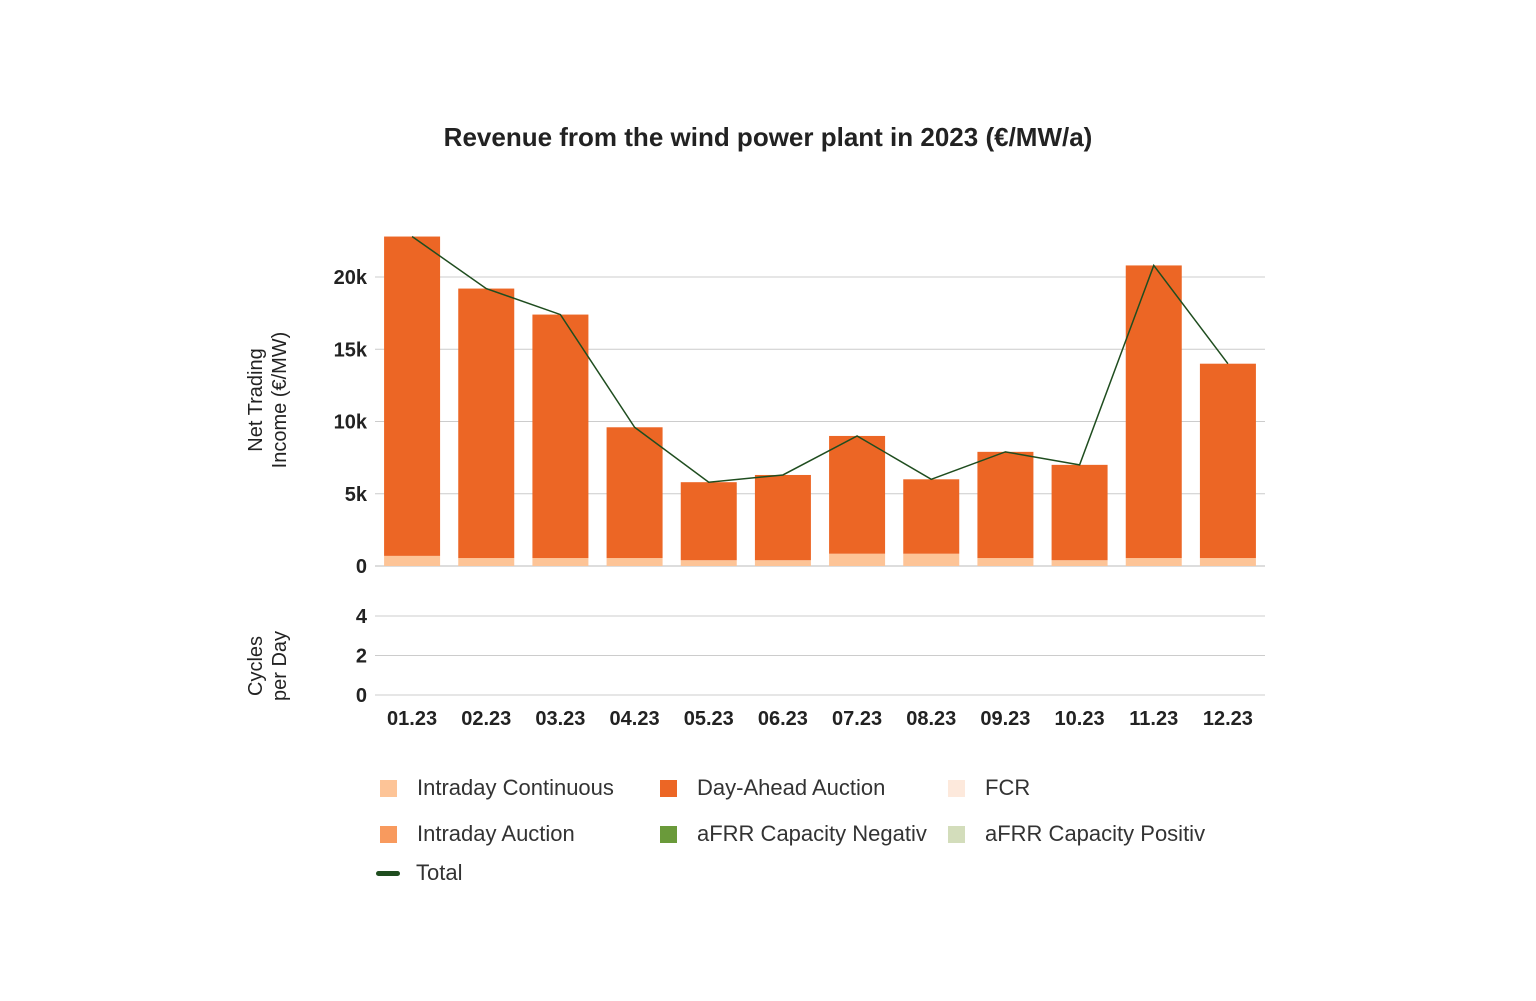  Describe the element at coordinates (820, 359) in the screenshot. I see `total-line` at that location.